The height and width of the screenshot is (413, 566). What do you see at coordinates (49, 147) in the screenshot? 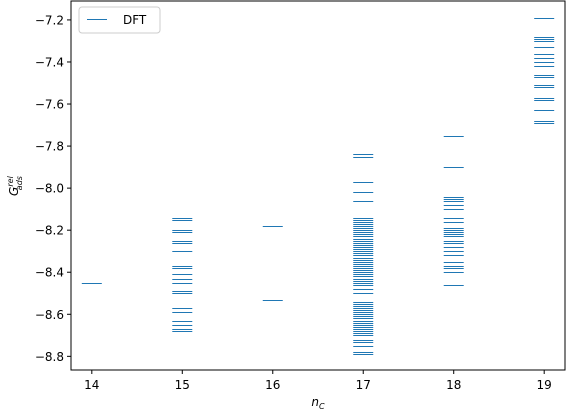
I see `y-tick-label: −7.8` at bounding box center [49, 147].